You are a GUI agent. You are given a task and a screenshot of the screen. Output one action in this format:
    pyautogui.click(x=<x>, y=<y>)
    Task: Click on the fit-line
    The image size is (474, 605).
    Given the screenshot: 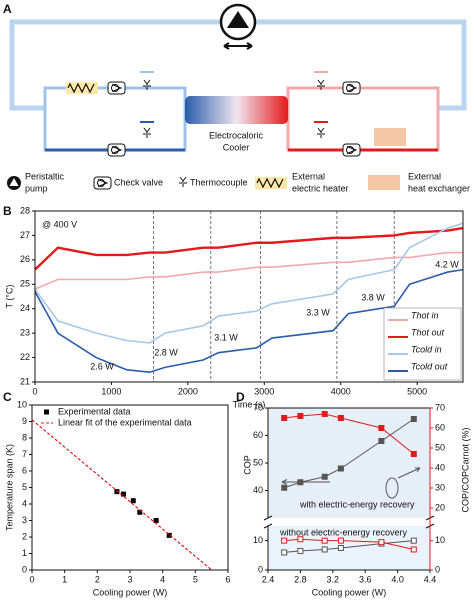 What is the action you would take?
    pyautogui.click(x=122, y=495)
    